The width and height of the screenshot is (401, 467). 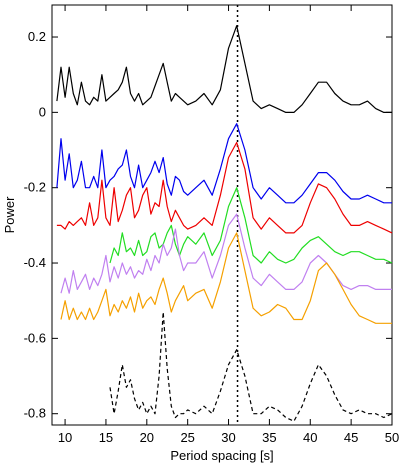 What do you see at coordinates (269, 437) in the screenshot?
I see `x-tick-label: 35` at bounding box center [269, 437].